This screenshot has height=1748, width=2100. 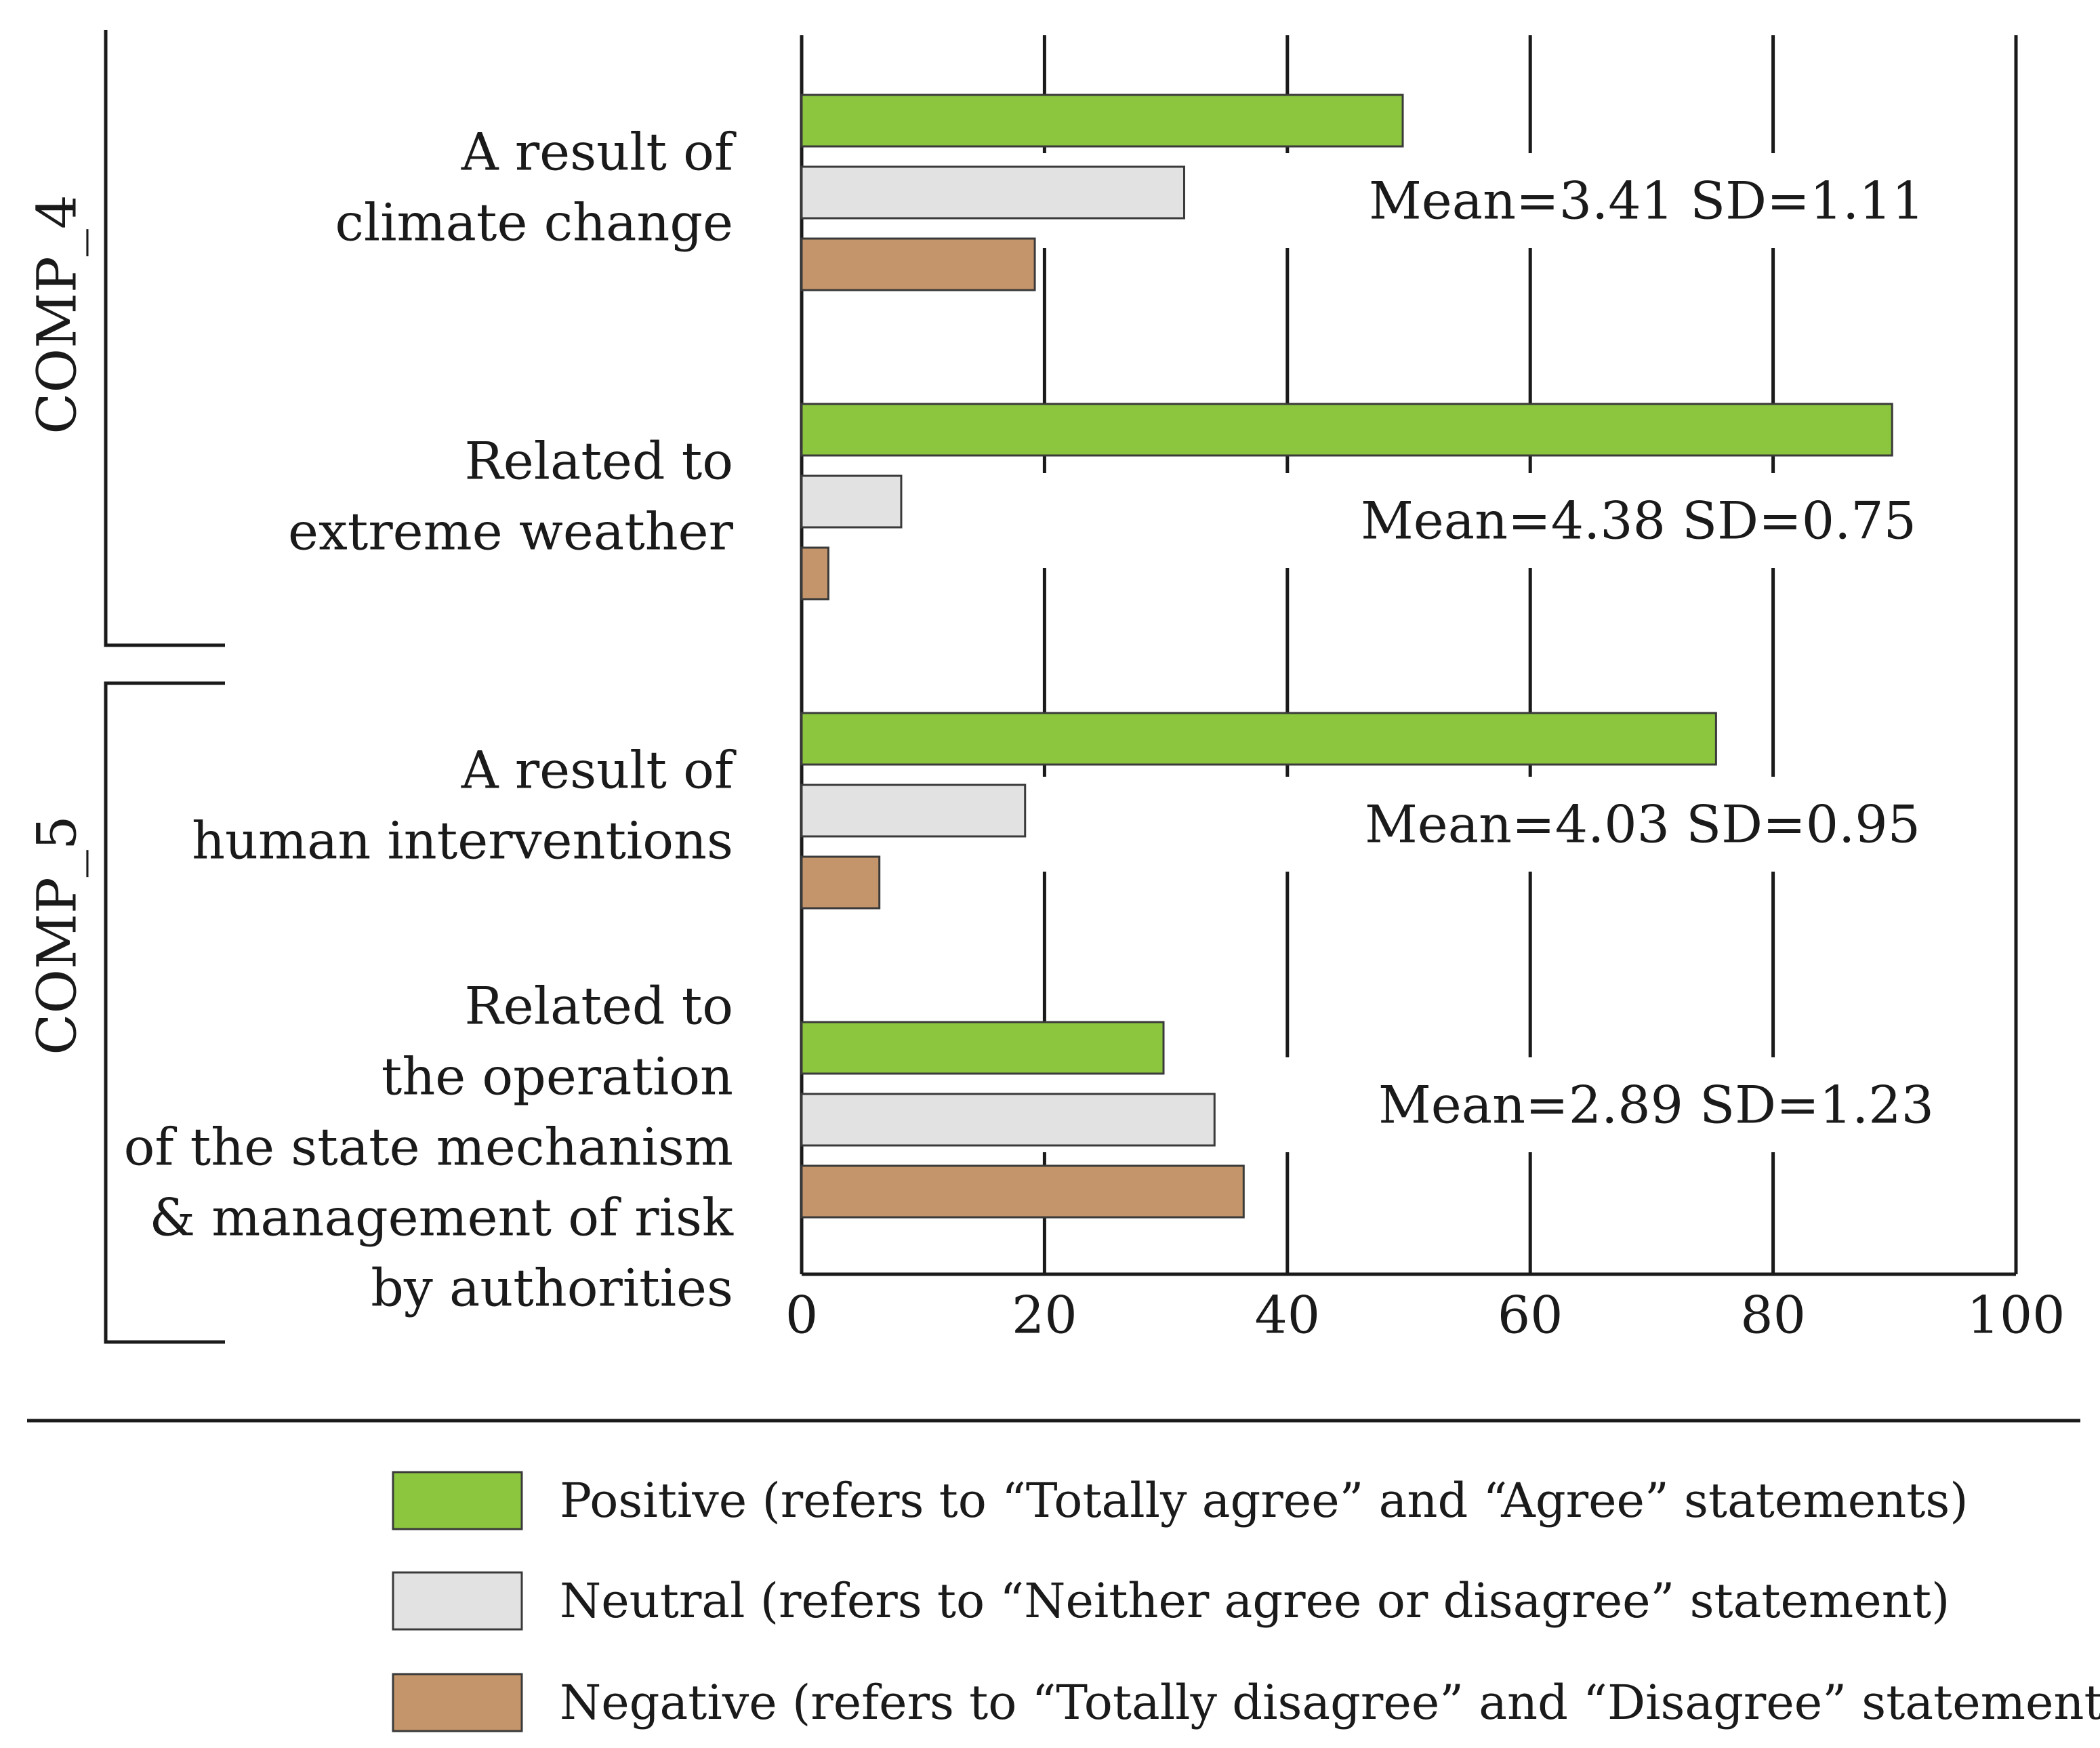 I want to click on legend-swatch-positive, so click(x=457, y=1500).